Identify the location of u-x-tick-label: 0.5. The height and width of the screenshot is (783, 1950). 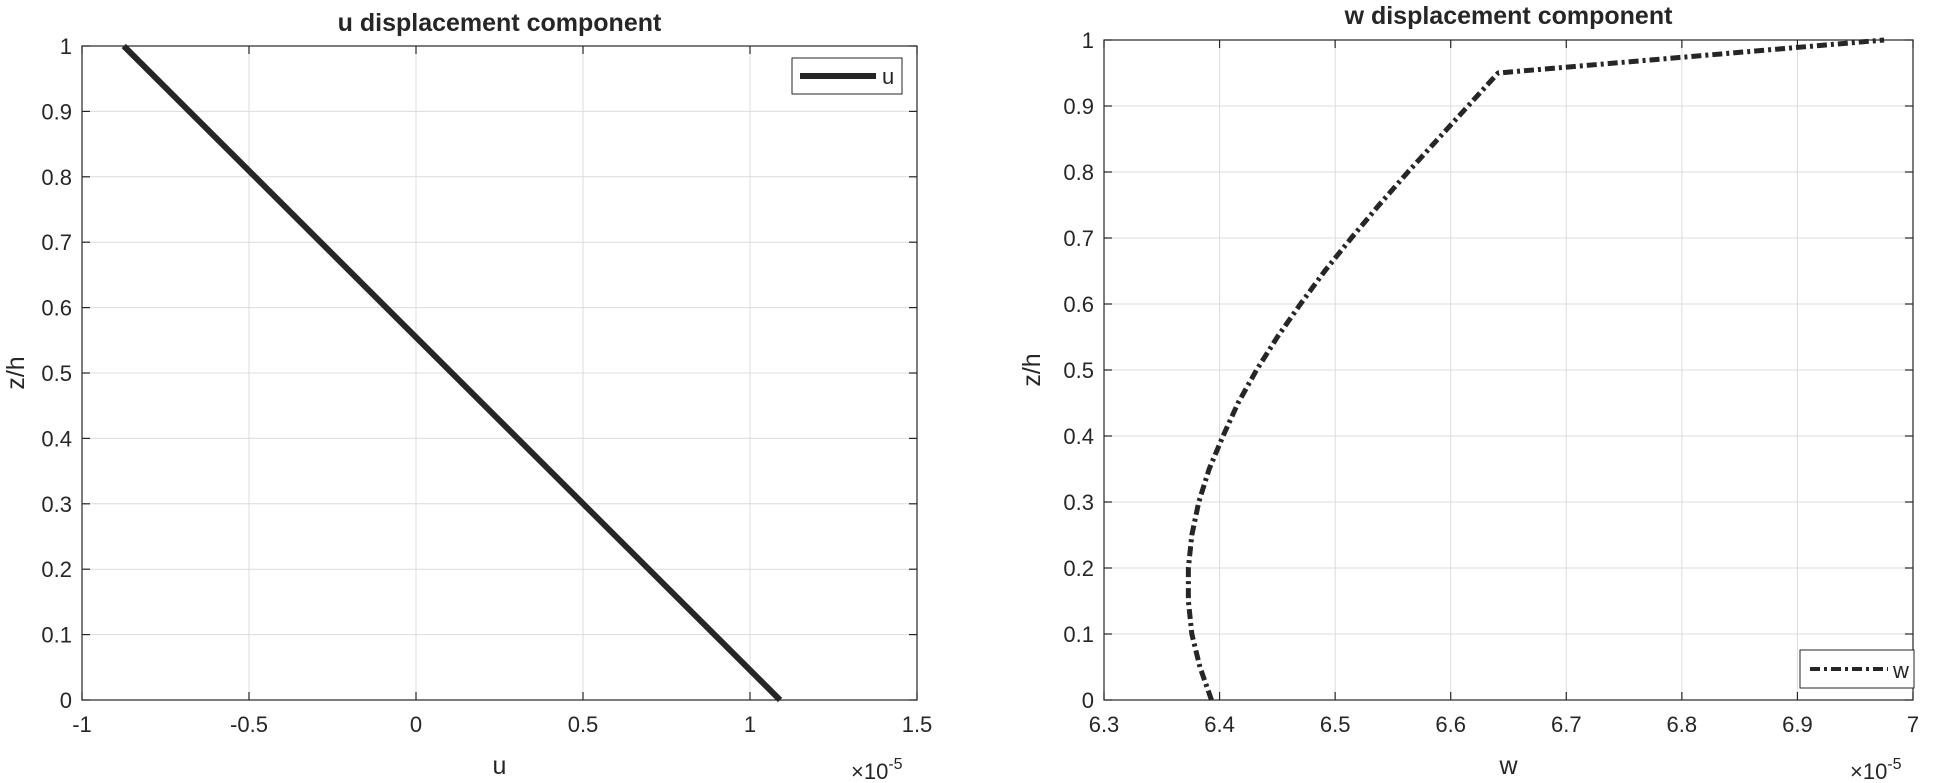
(583, 724).